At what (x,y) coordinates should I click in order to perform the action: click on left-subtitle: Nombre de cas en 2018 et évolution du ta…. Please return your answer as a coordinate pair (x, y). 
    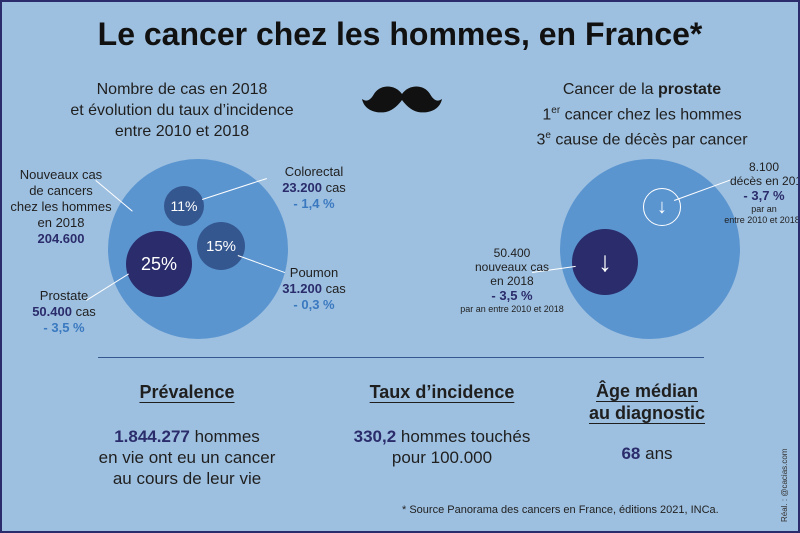
    Looking at the image, I should click on (182, 110).